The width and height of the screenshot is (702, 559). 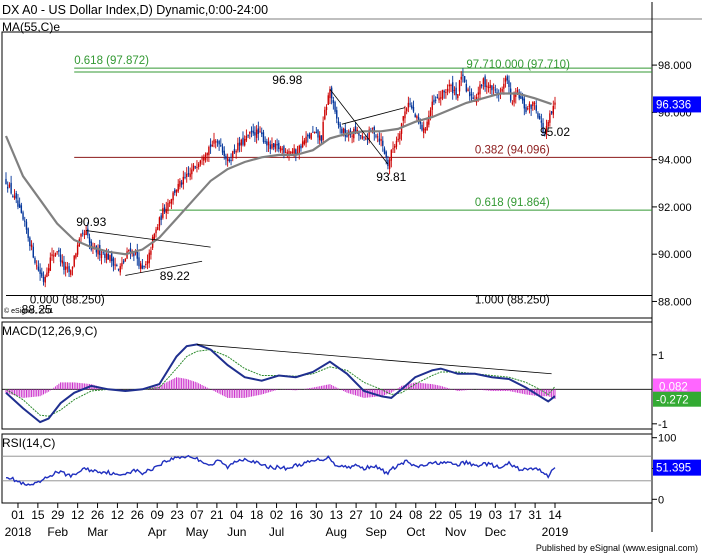 What do you see at coordinates (351, 469) in the screenshot?
I see `rsi-panel: 10050051.395` at bounding box center [351, 469].